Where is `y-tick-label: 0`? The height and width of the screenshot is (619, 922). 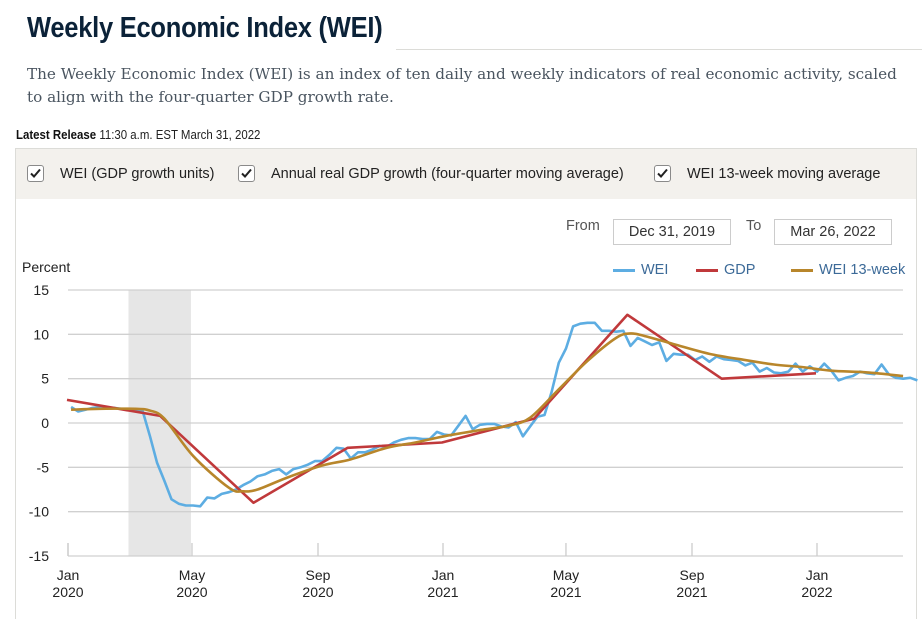 y-tick-label: 0 is located at coordinates (45, 423).